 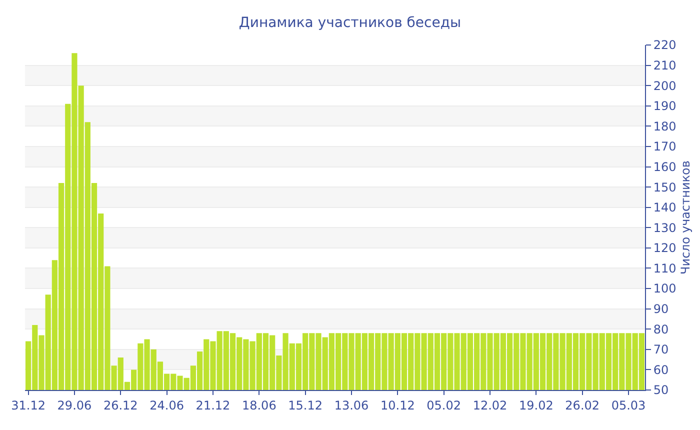 What do you see at coordinates (664, 227) in the screenshot?
I see `y-tick-label: 130` at bounding box center [664, 227].